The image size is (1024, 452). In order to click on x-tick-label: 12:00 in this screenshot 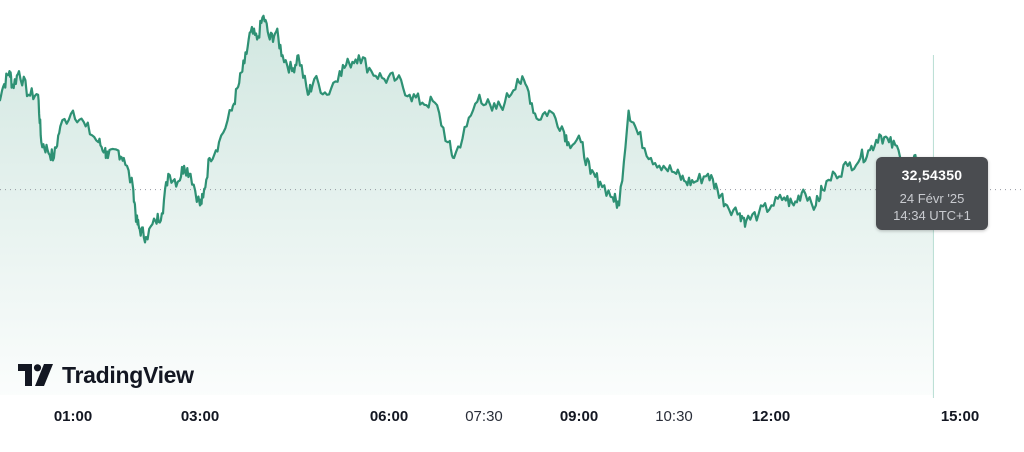, I will do `click(771, 416)`.